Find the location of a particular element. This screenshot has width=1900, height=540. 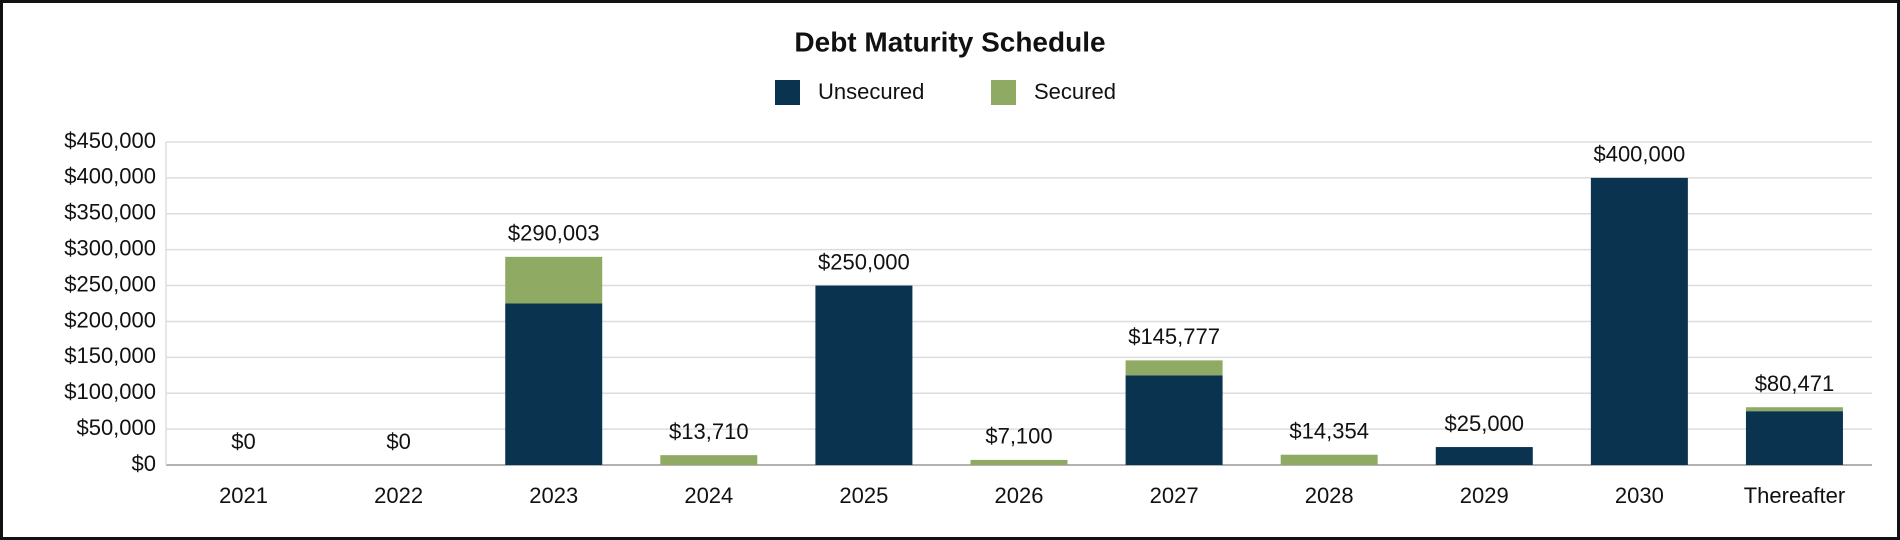

y-tick-label: $0 is located at coordinates (144, 463).